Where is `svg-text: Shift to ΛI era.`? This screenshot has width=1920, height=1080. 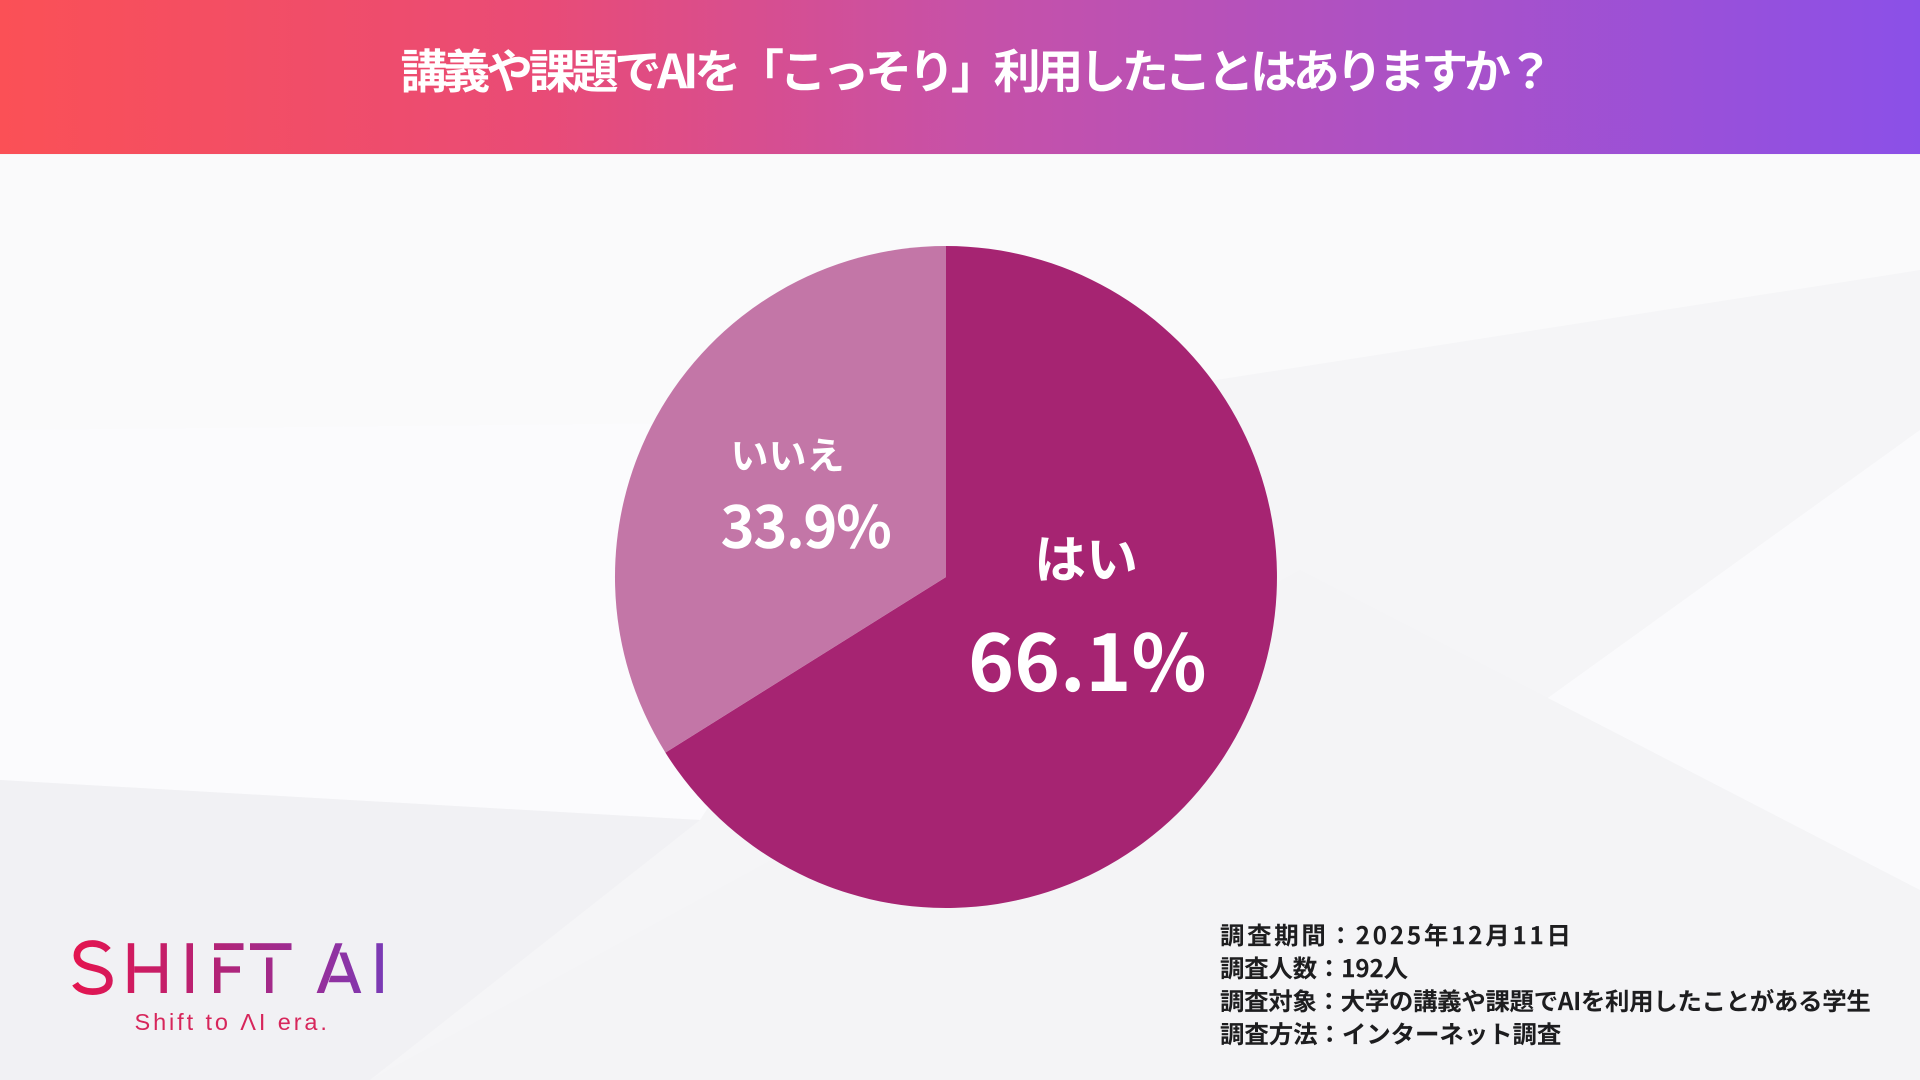 svg-text: Shift to ΛI era. is located at coordinates (232, 1022).